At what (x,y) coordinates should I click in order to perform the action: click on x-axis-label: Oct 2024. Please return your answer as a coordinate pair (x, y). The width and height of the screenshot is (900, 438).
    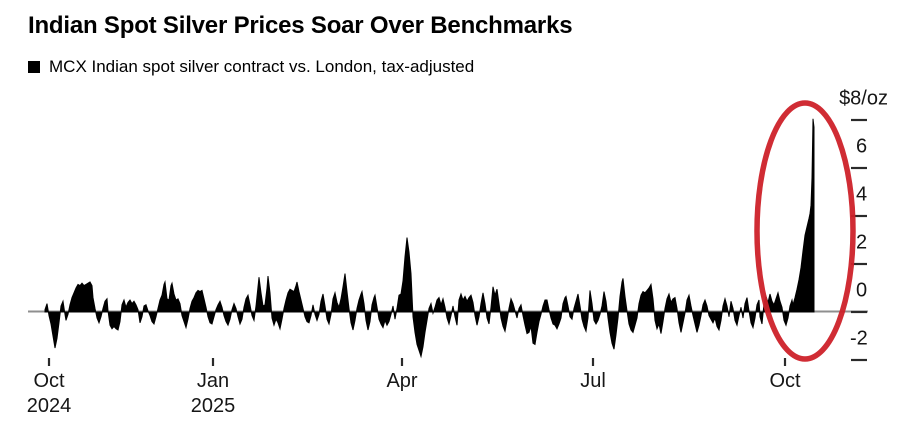
    Looking at the image, I should click on (49, 393).